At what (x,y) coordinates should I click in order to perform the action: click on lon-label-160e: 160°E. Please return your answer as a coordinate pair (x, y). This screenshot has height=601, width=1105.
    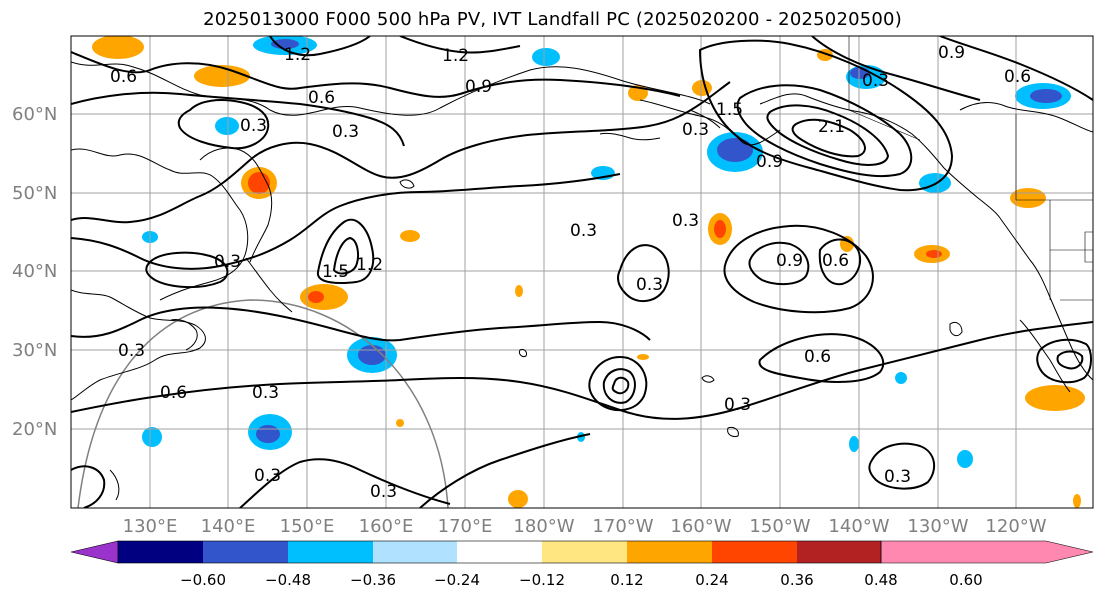
    Looking at the image, I should click on (386, 526).